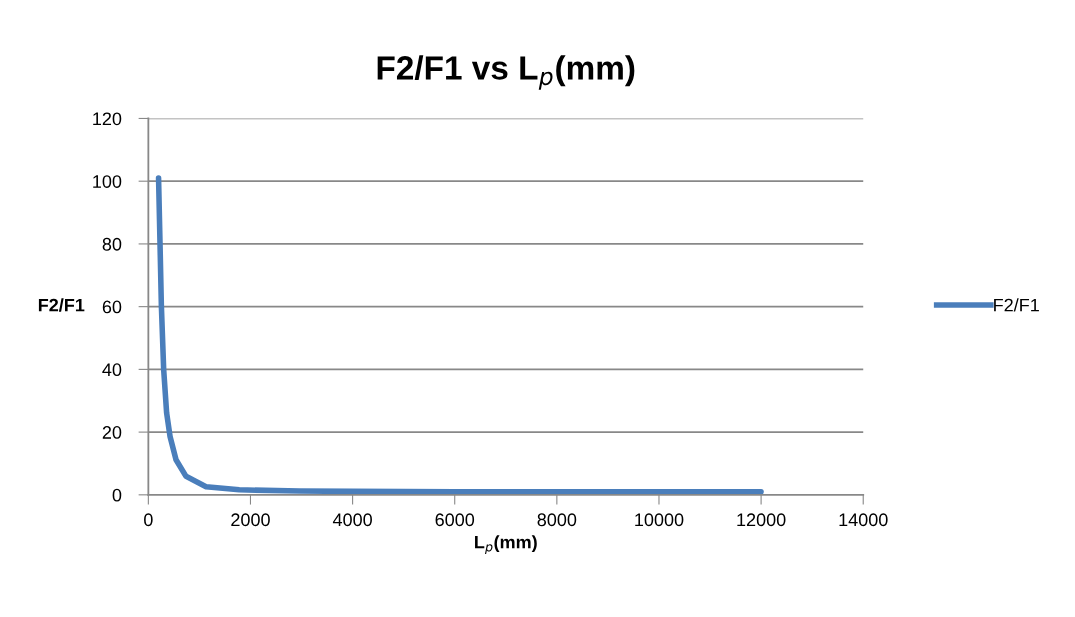  I want to click on chart-title: F2/F1 vs L$_{p}$(mm), so click(506, 72).